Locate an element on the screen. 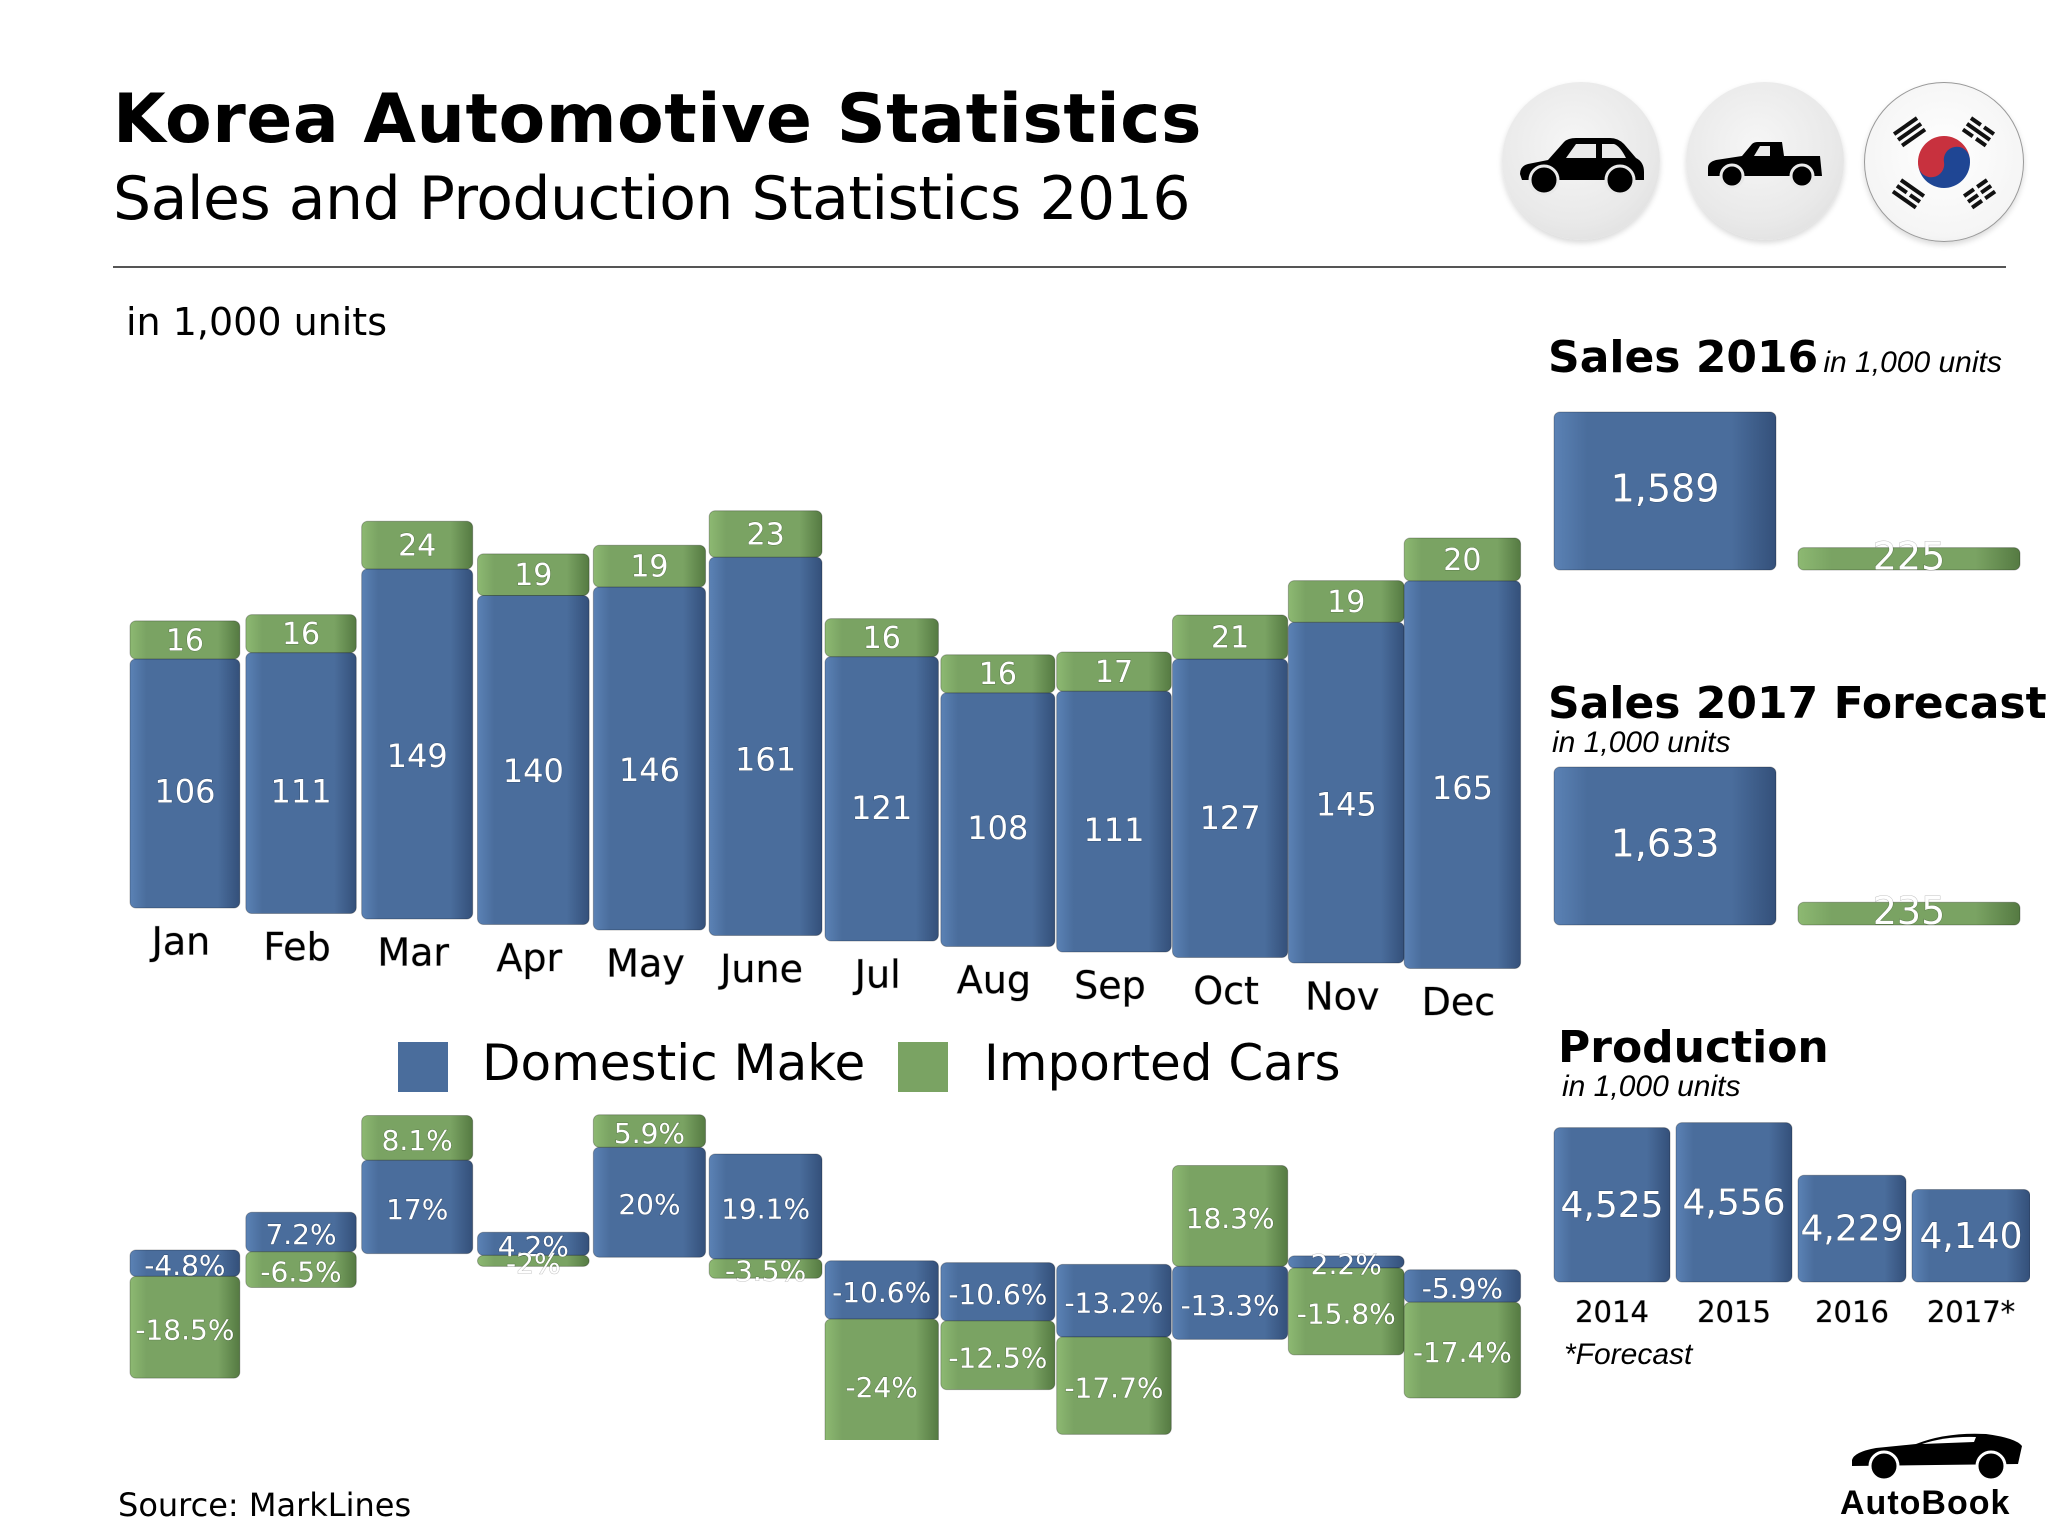  pickup-badge is located at coordinates (1765, 161).